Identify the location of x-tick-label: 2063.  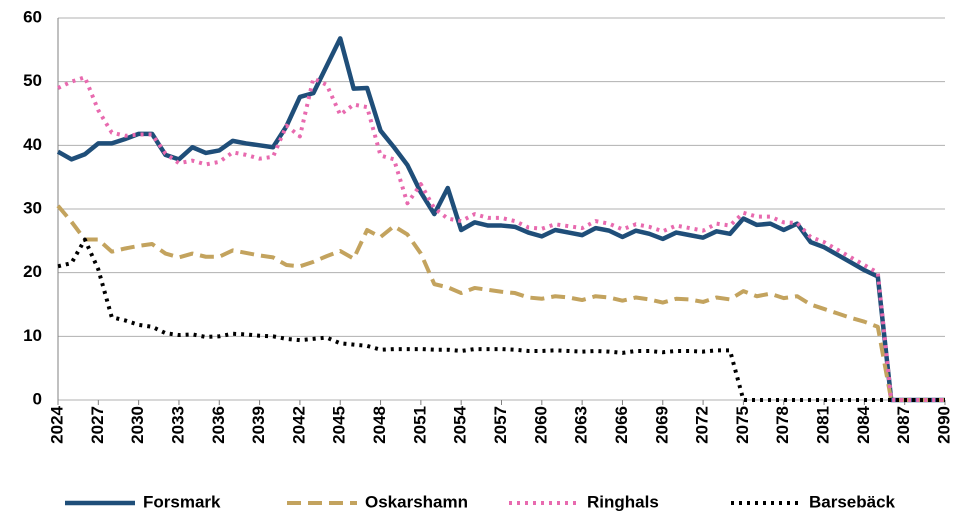
(581, 425).